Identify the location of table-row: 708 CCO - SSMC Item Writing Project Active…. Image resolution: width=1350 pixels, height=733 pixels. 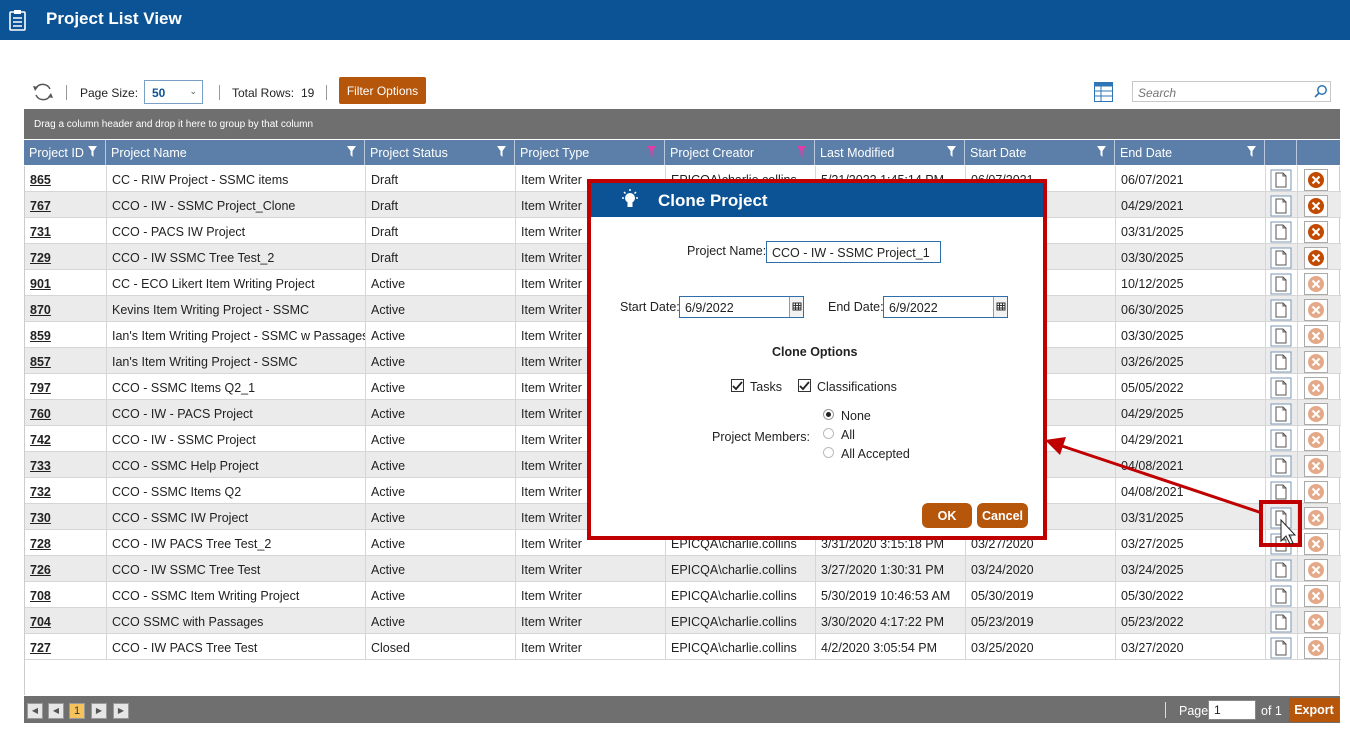
(683, 595).